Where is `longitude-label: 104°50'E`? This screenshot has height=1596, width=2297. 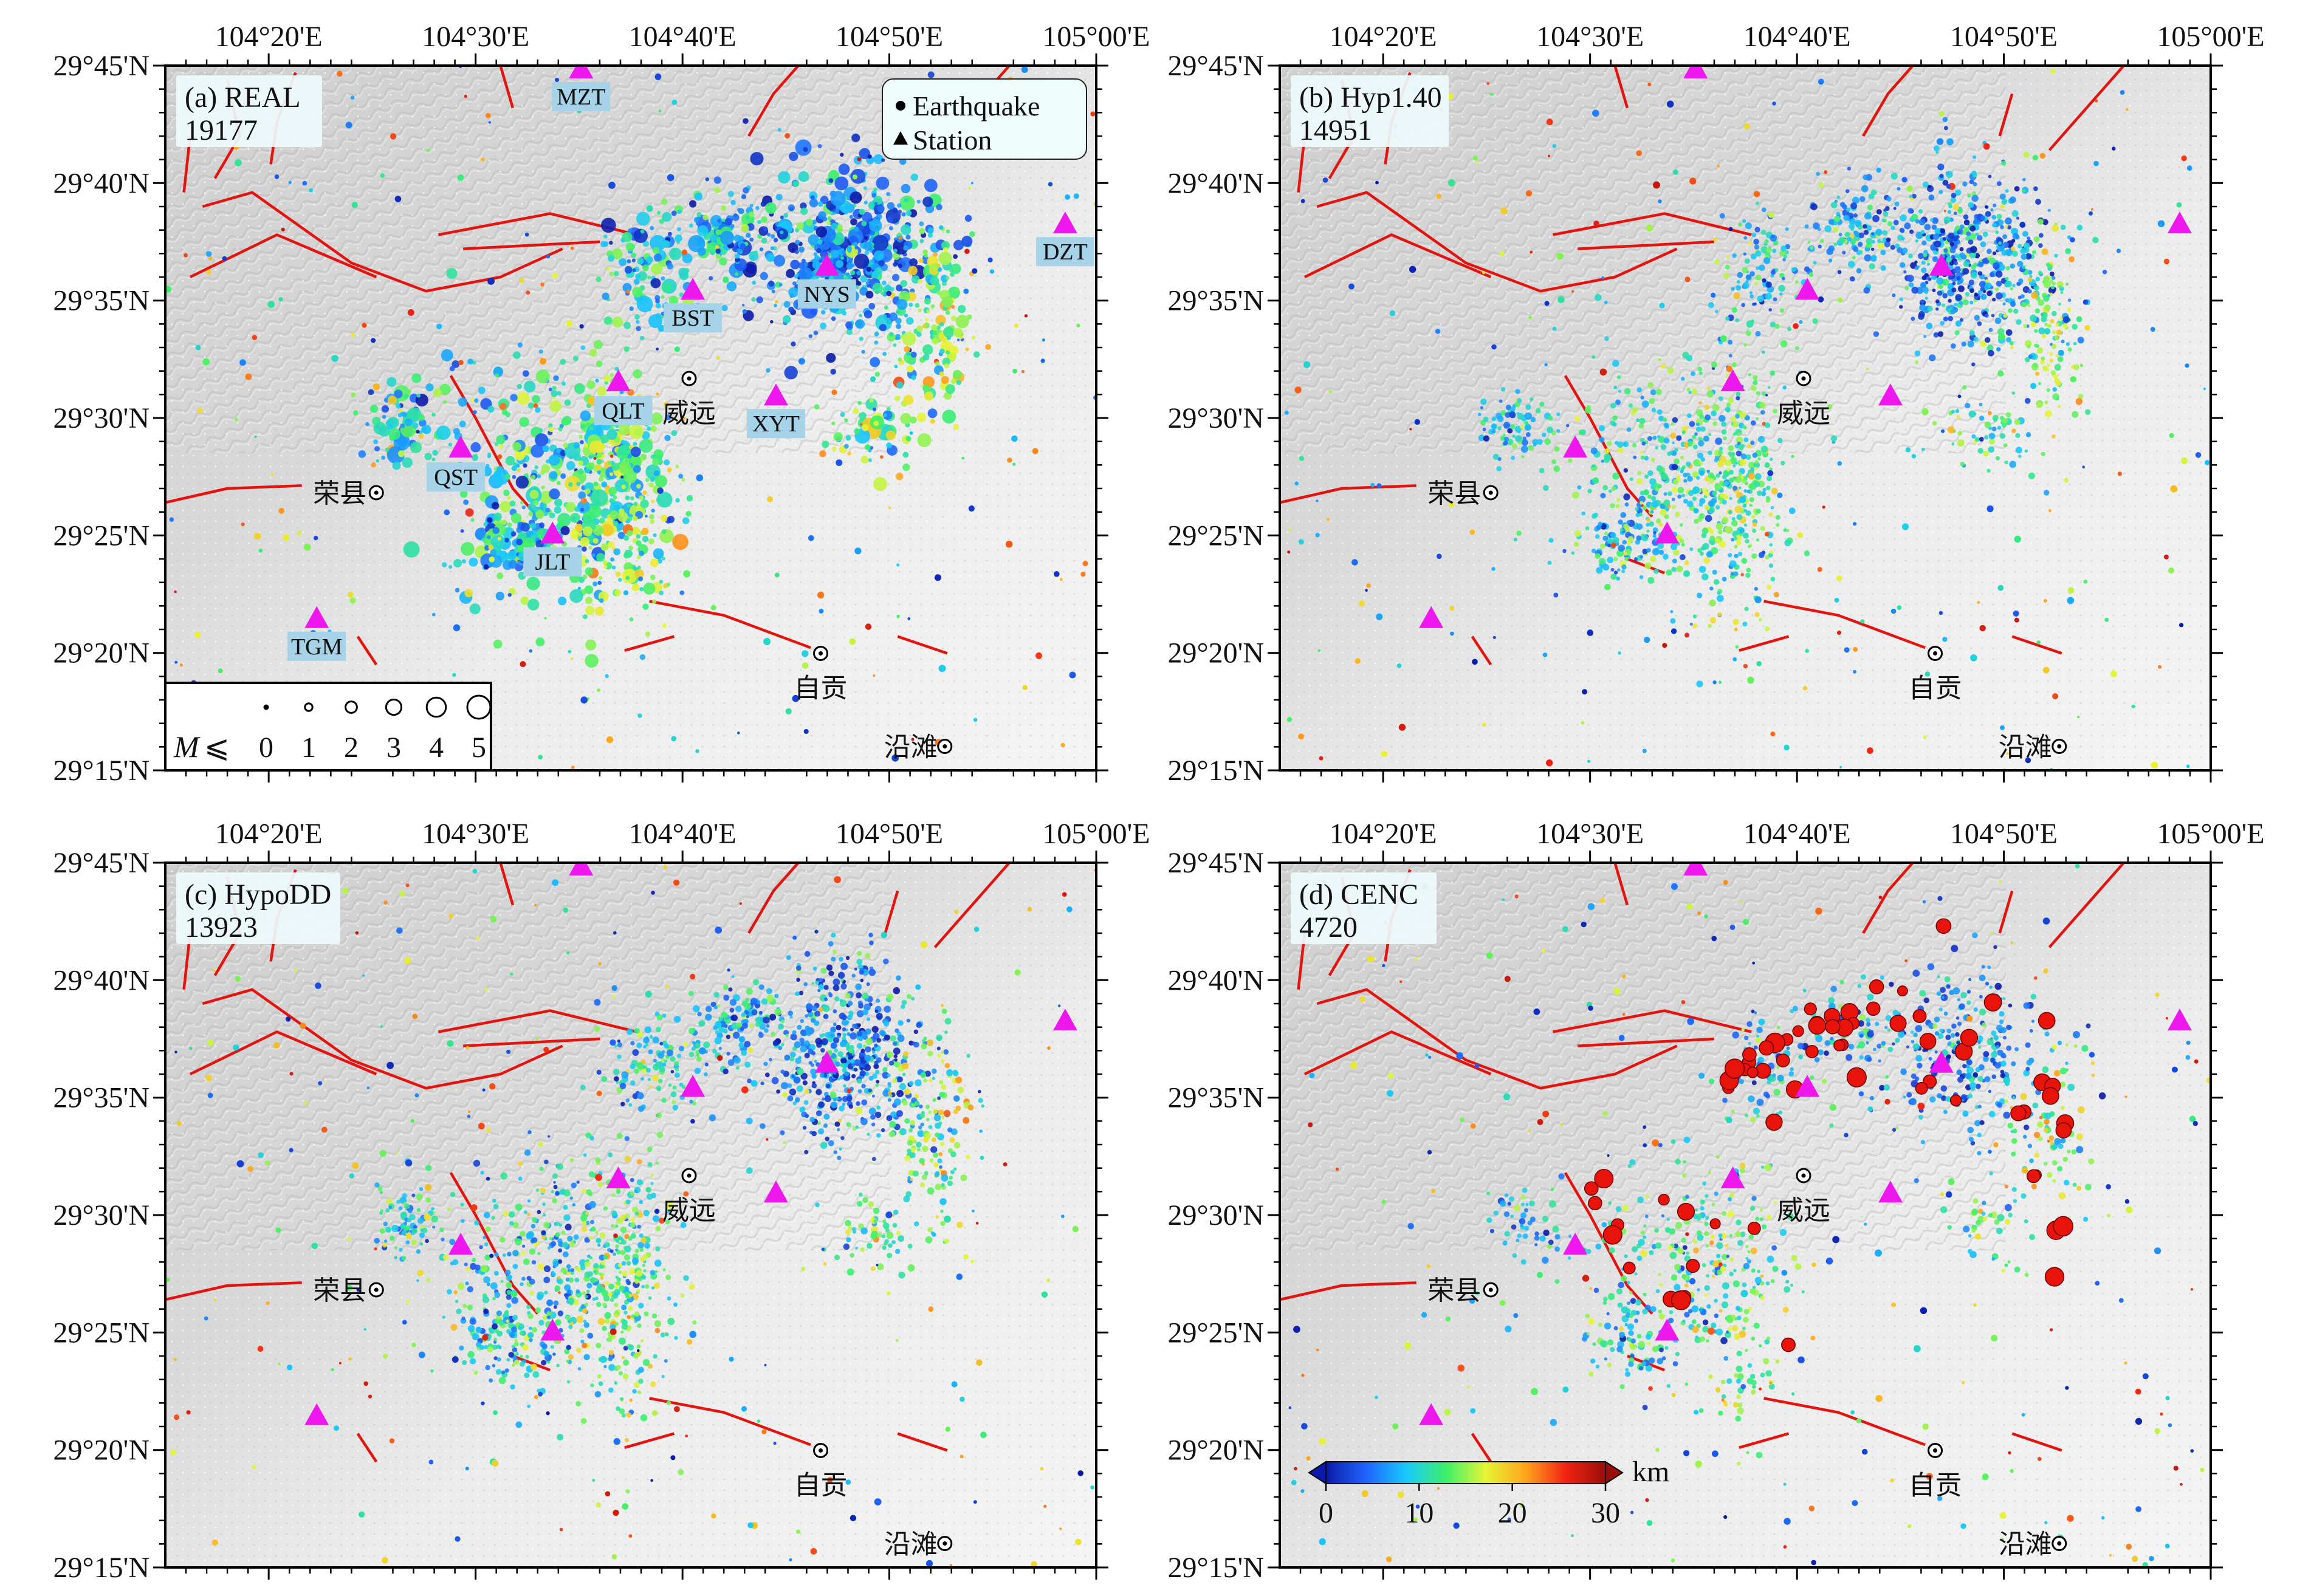 longitude-label: 104°50'E is located at coordinates (2004, 37).